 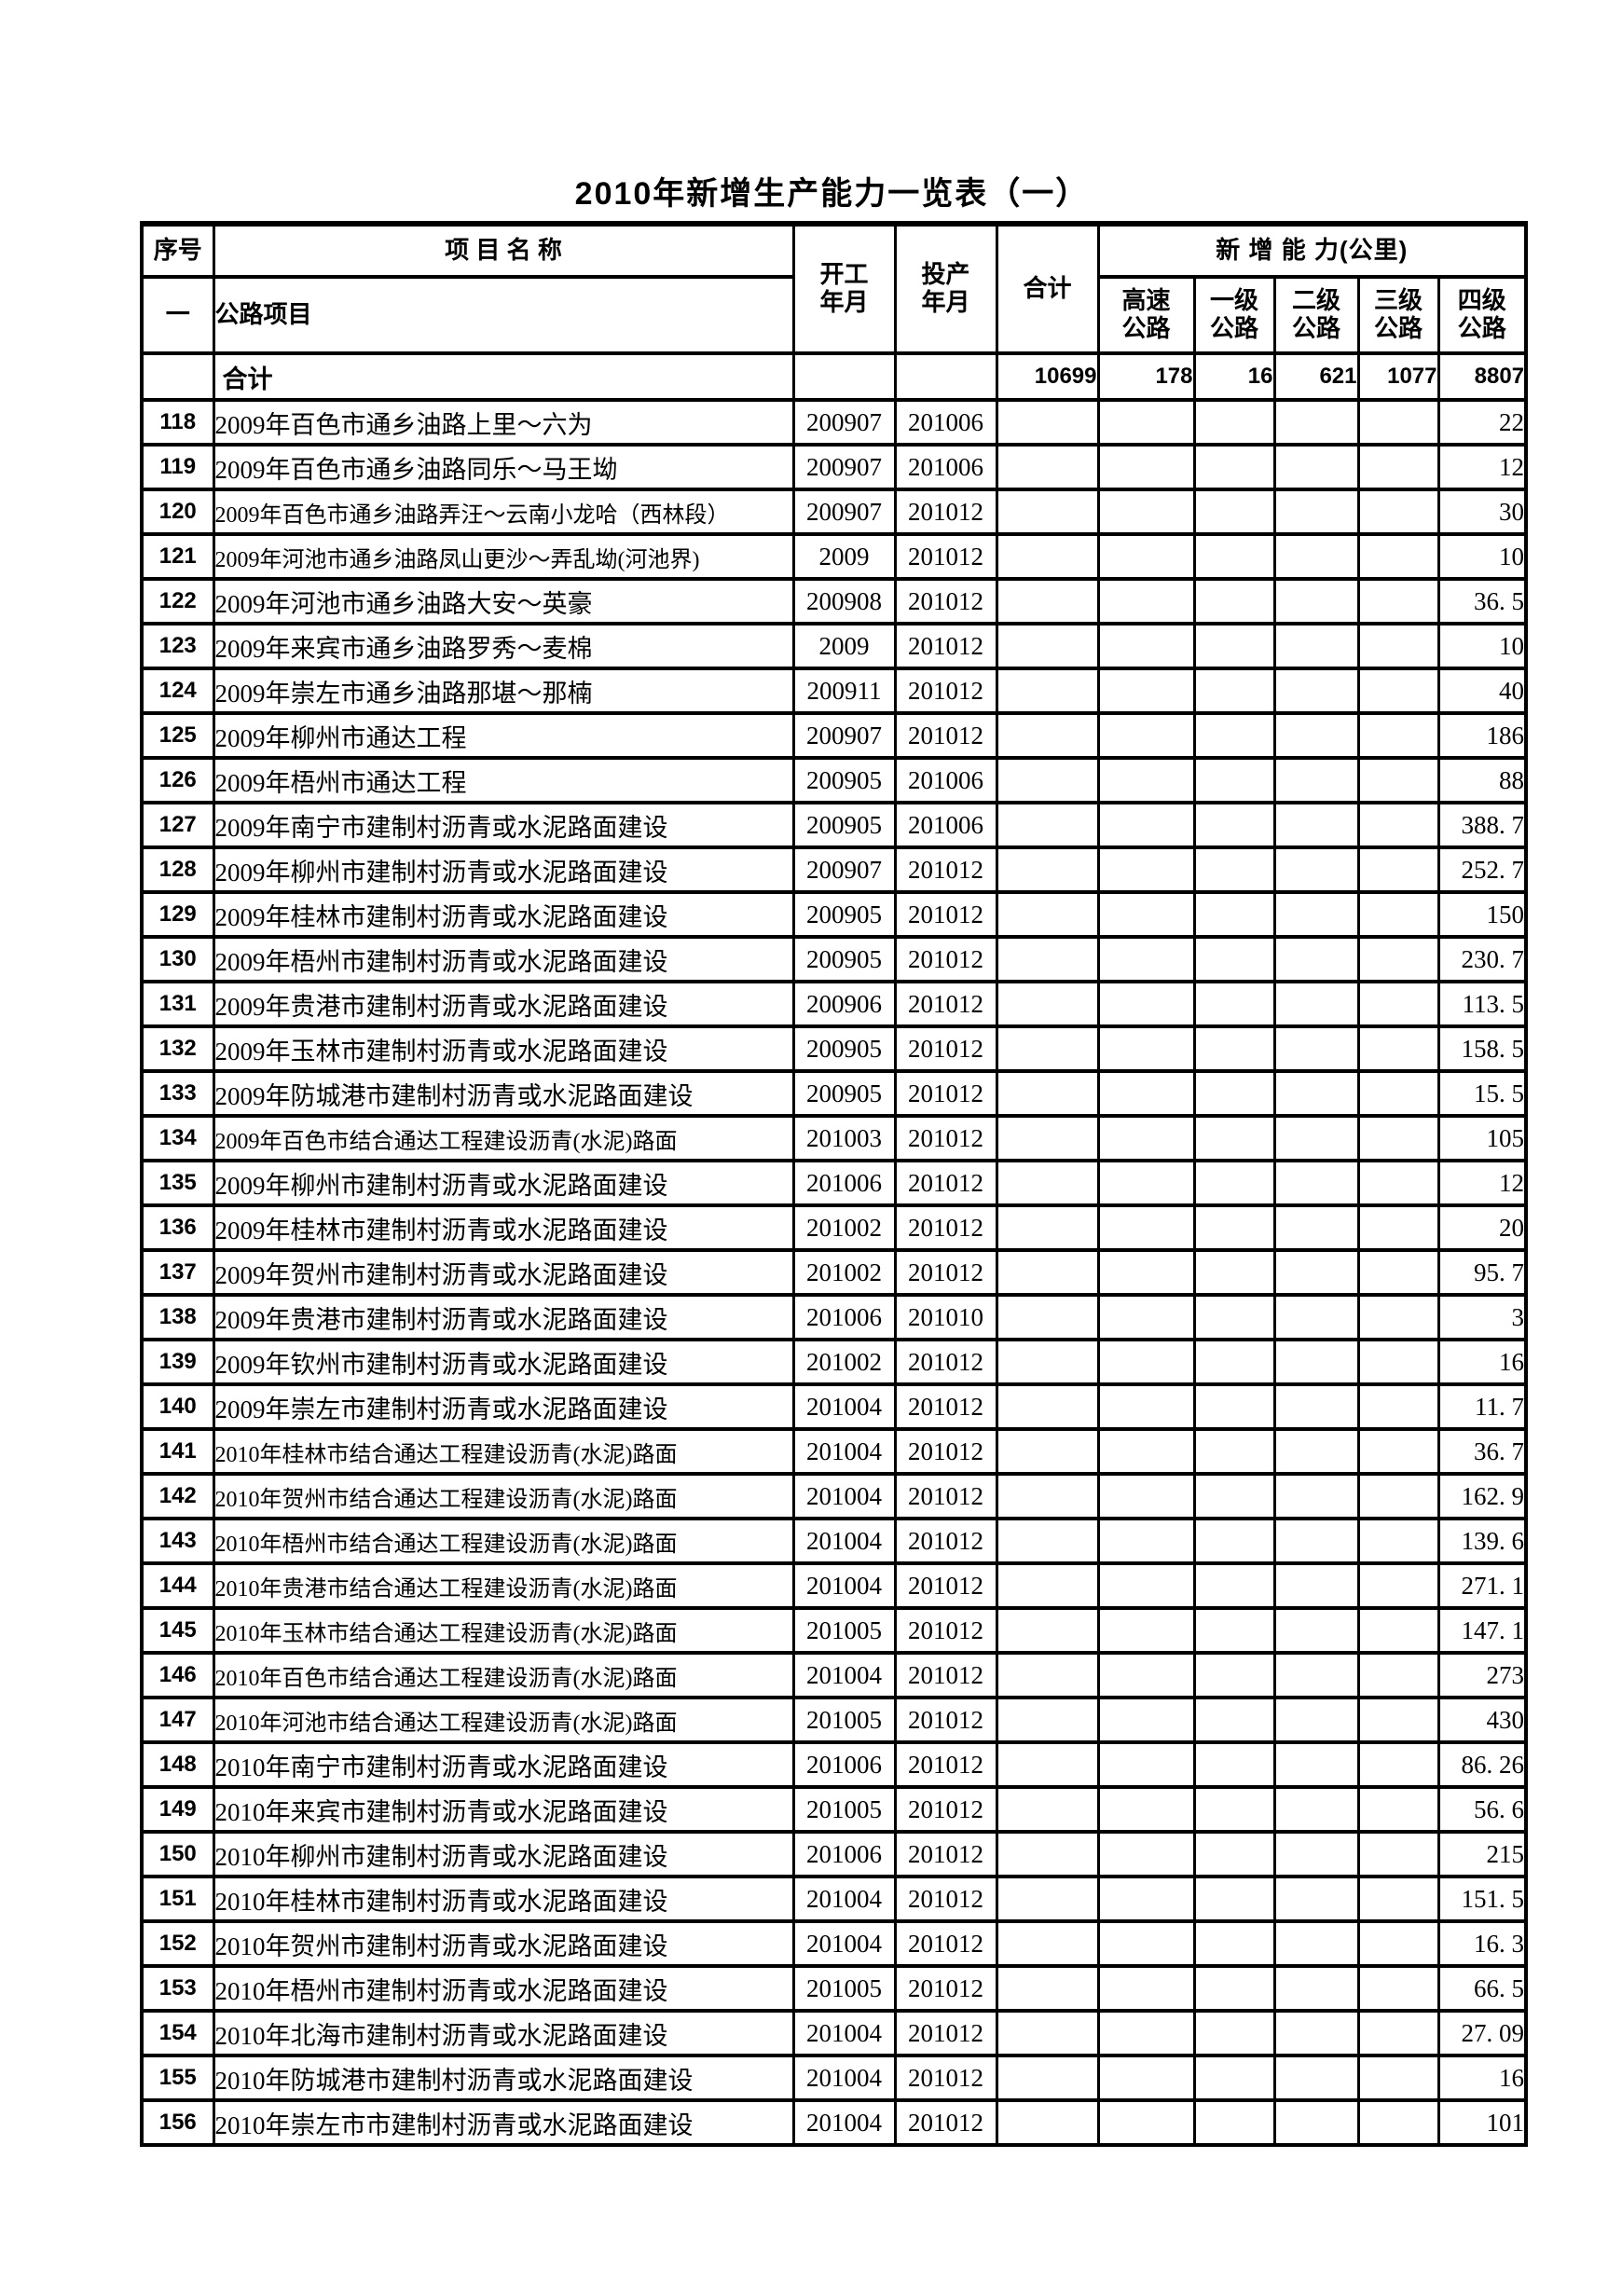 What do you see at coordinates (177, 1317) in the screenshot?
I see `row-seq-cell: 138` at bounding box center [177, 1317].